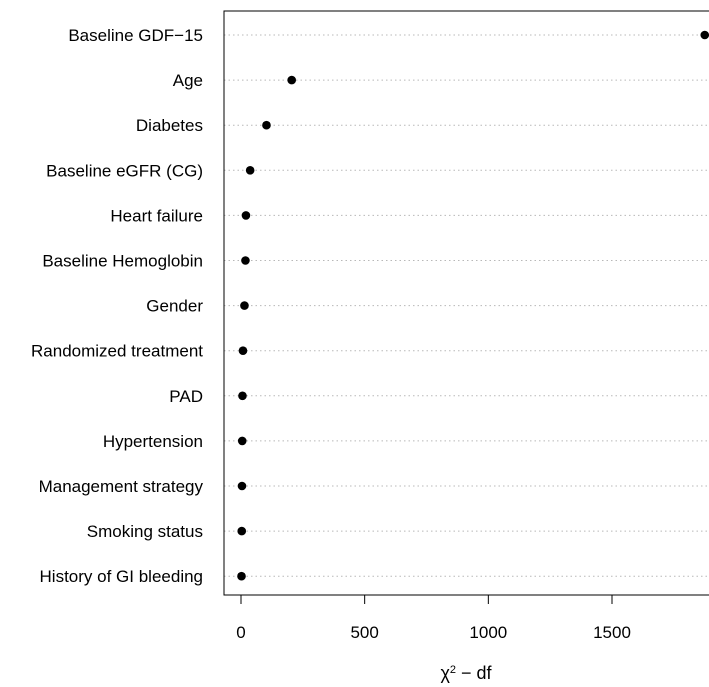 This screenshot has width=709, height=687. I want to click on category-label: Hypertension, so click(153, 441).